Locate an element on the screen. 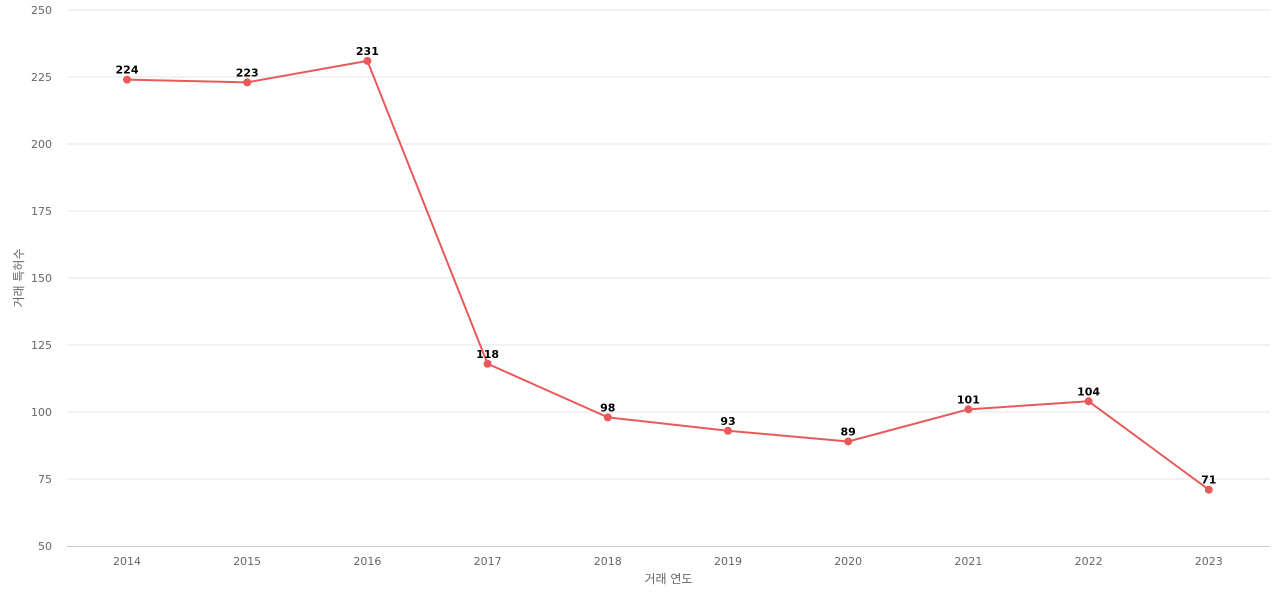 Image resolution: width=1280 pixels, height=600 pixels. data-point-2018 is located at coordinates (607, 417).